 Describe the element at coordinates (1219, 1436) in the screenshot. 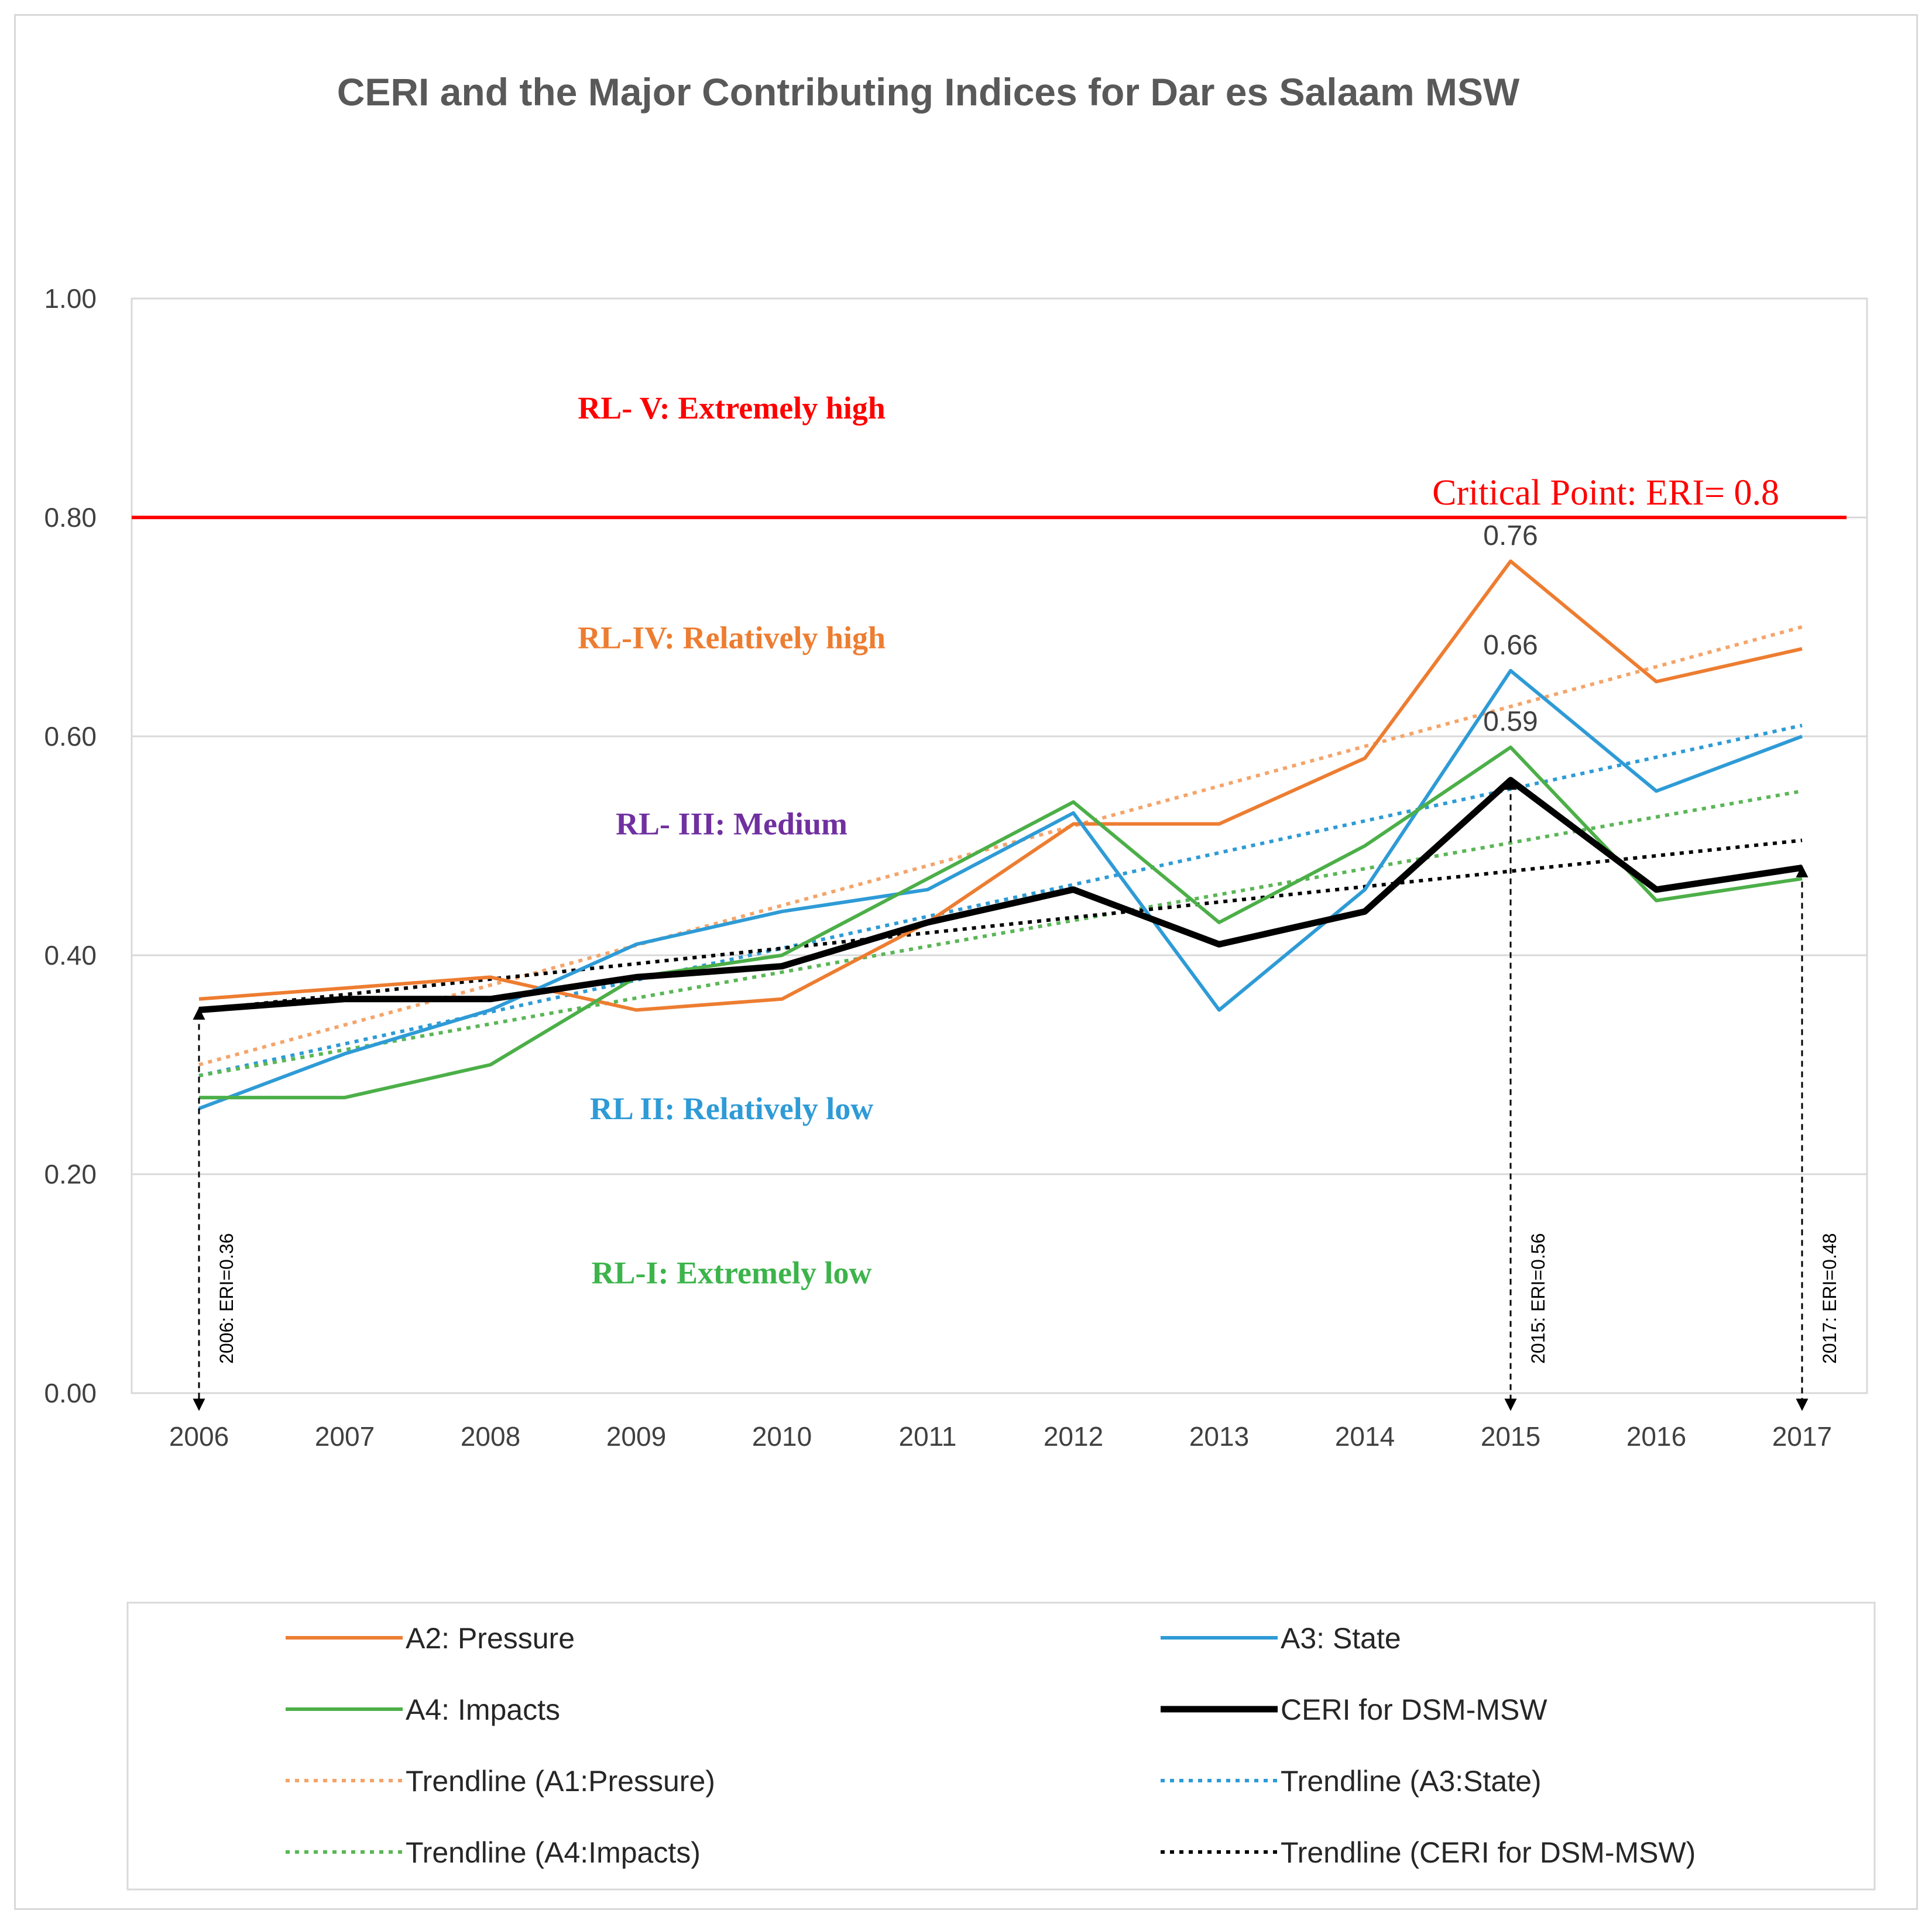

I see `x-tick-label: 2013` at that location.